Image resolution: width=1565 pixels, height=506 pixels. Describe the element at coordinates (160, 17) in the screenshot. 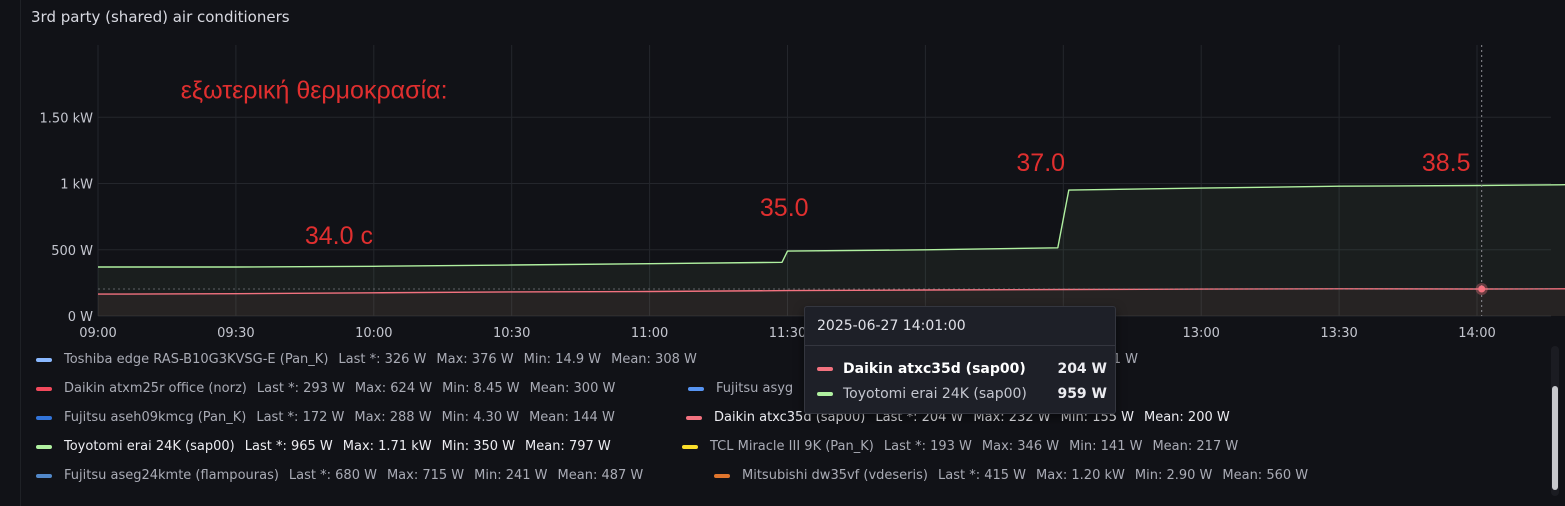

I see `panel-title: 3rd party (shared) air conditioners` at that location.